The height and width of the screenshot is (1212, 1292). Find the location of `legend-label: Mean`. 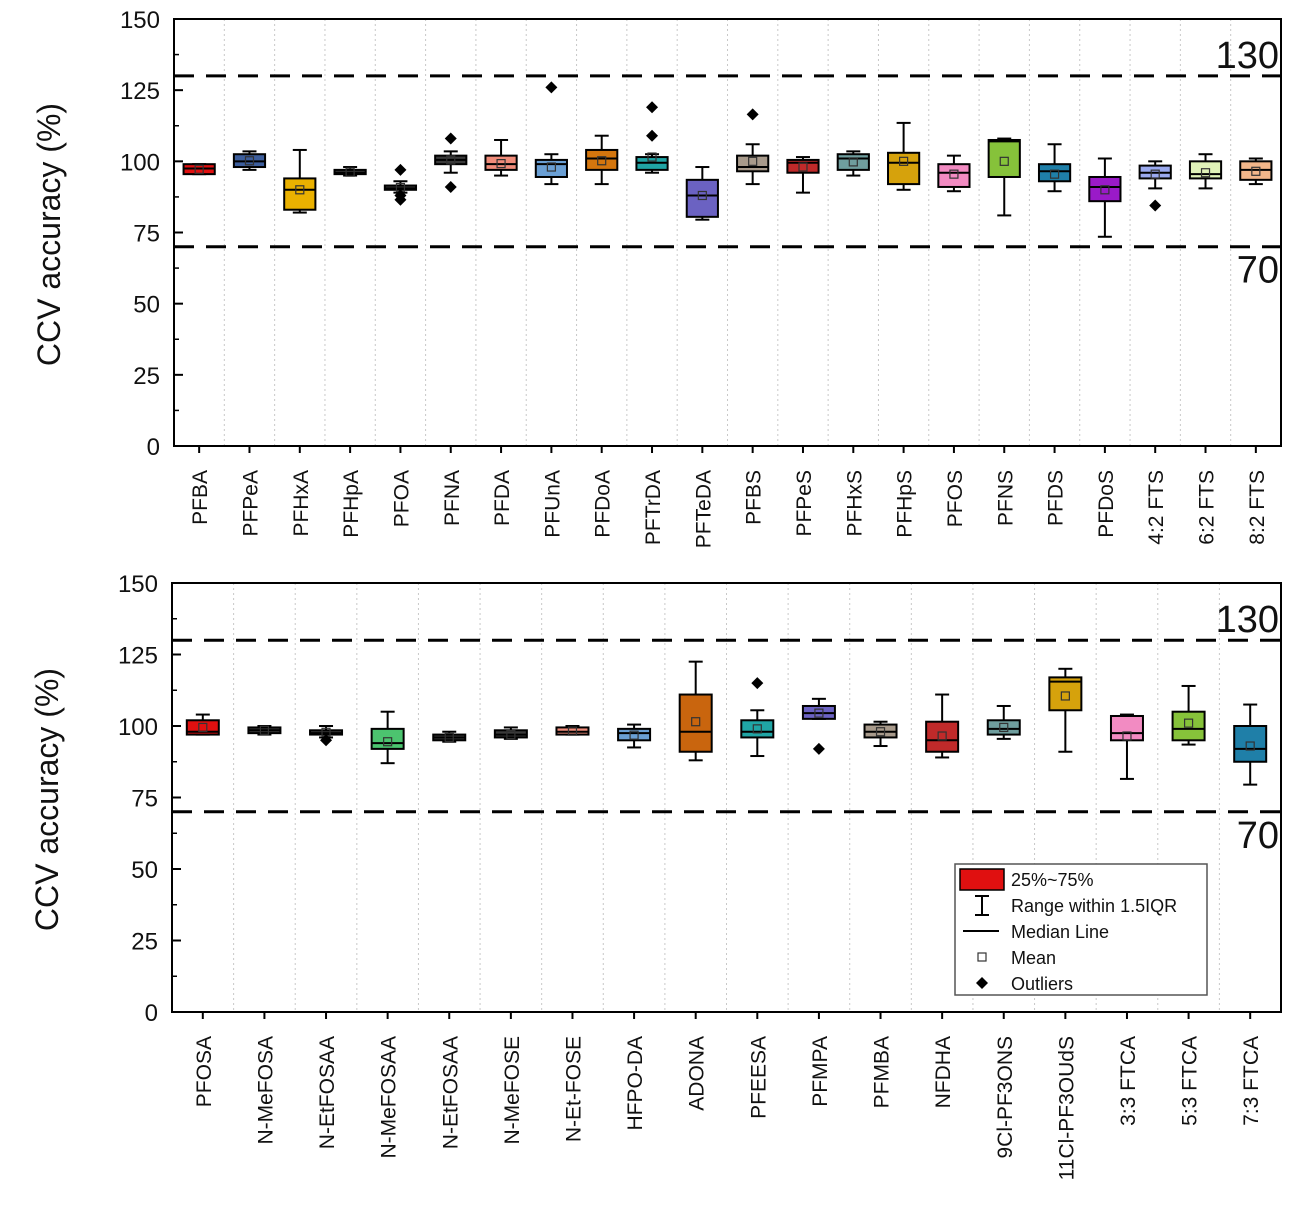

legend-label: Mean is located at coordinates (1033, 958).